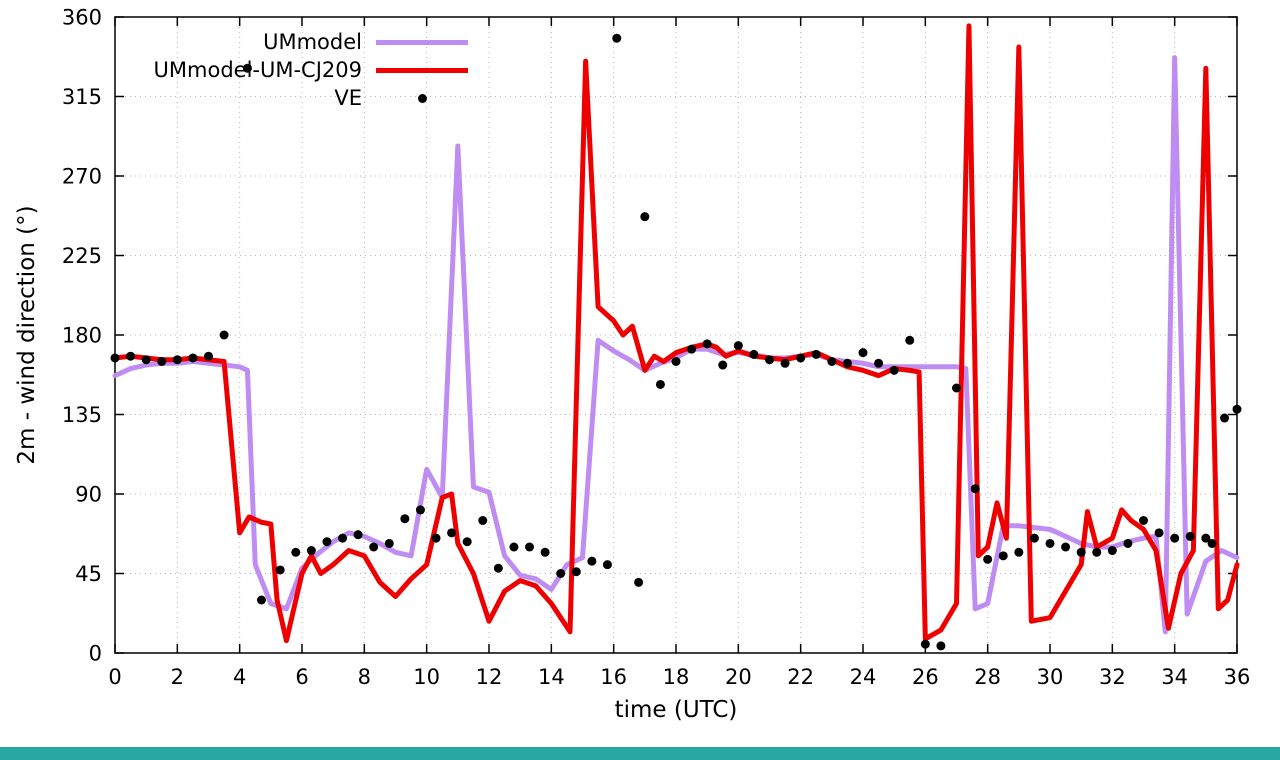  What do you see at coordinates (1174, 677) in the screenshot?
I see `x-tick-label: 34` at bounding box center [1174, 677].